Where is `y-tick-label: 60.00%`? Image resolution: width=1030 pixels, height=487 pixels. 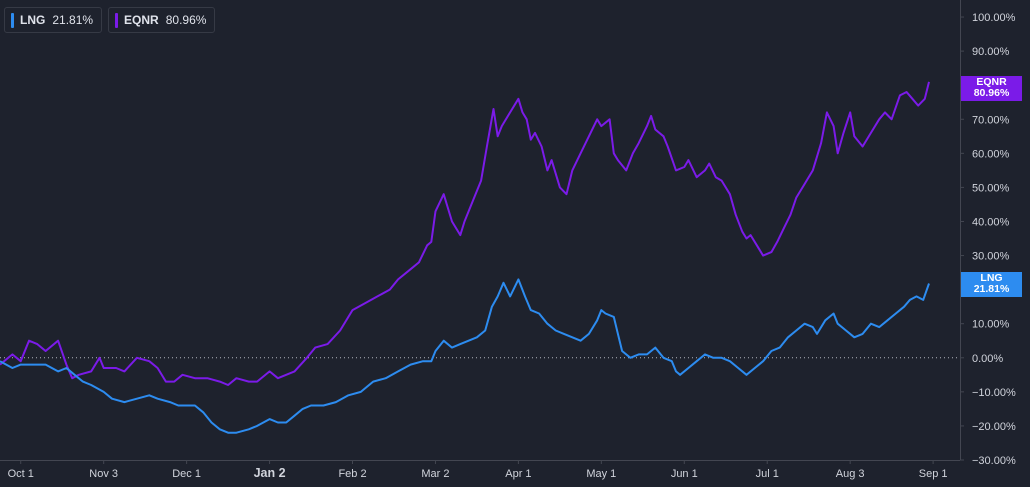
y-tick-label: 60.00% is located at coordinates (991, 154).